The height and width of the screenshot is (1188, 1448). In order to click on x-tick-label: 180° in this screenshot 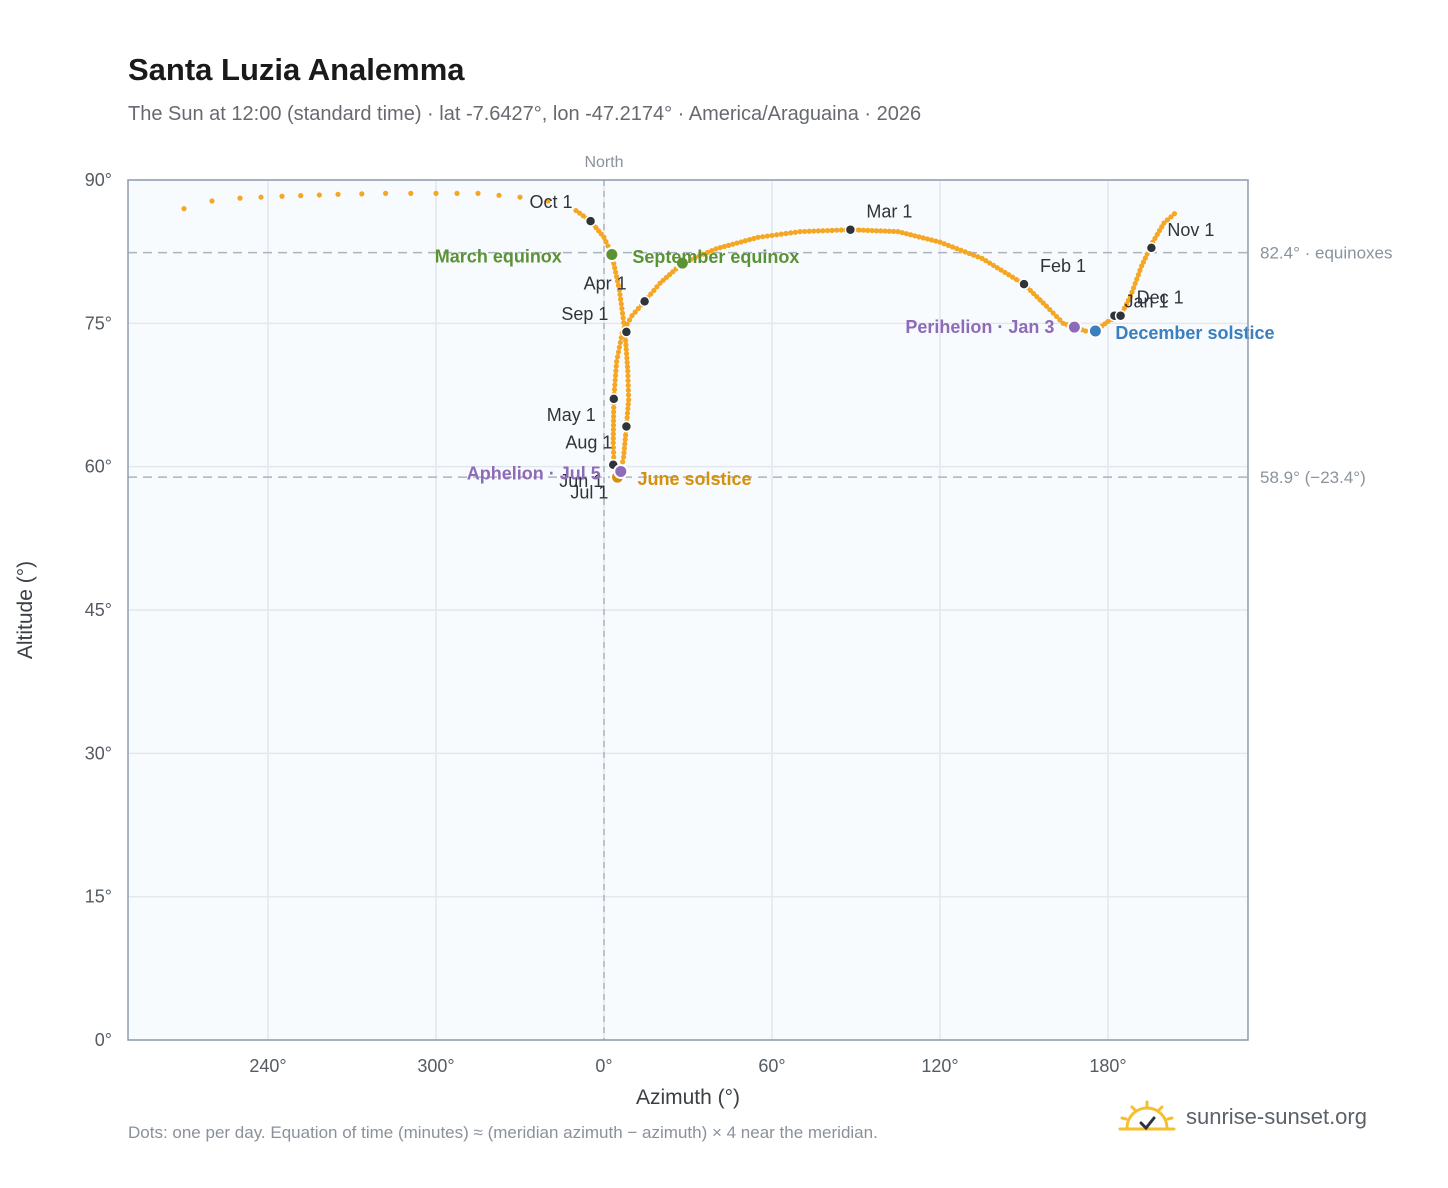, I will do `click(1107, 1066)`.